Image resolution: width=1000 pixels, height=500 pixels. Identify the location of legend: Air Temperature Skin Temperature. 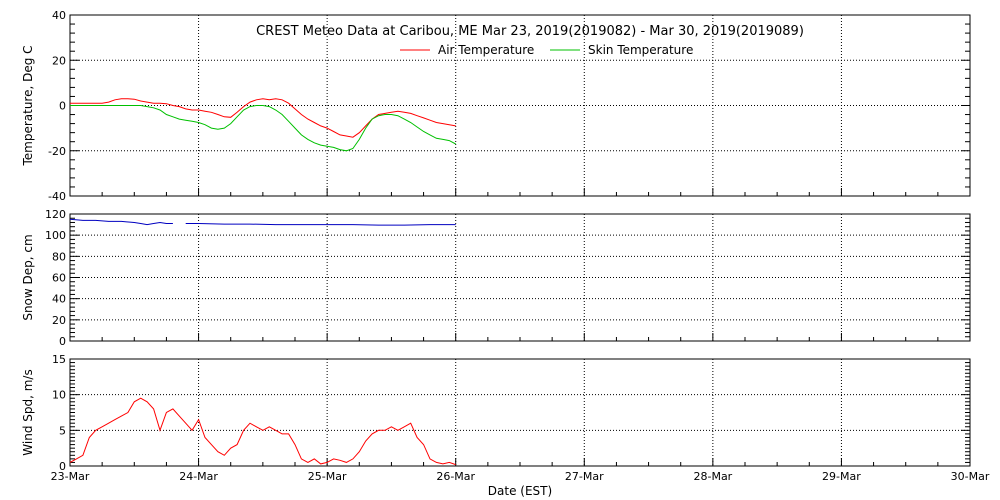
(546, 50).